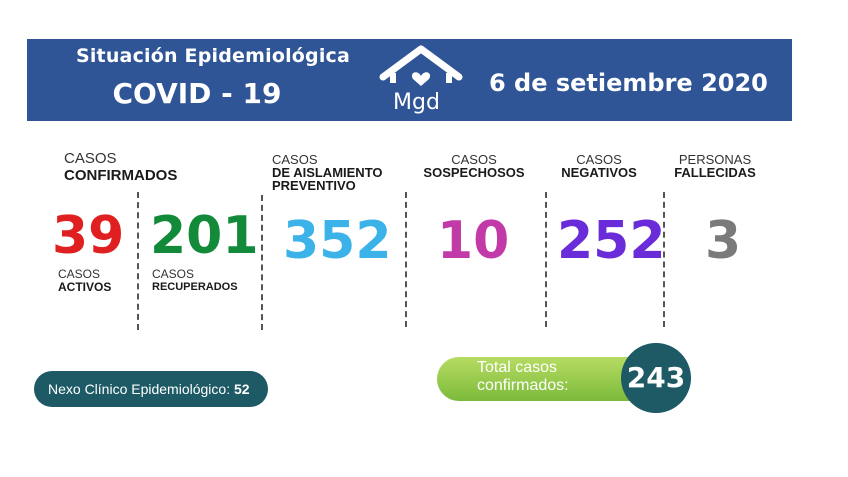 This screenshot has width=848, height=477. I want to click on nexo-badge: Nexo Clínico Epidemiológico: 52, so click(151, 389).